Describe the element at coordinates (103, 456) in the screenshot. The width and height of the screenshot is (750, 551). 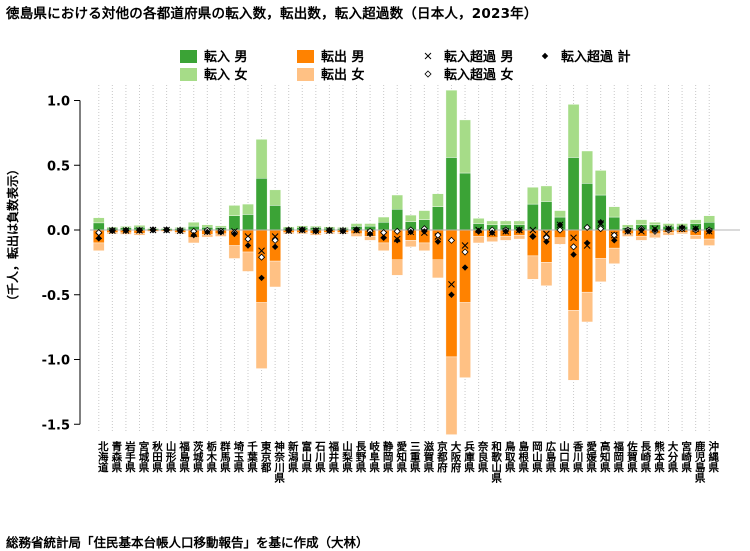
I see `category-label: 北海道` at that location.